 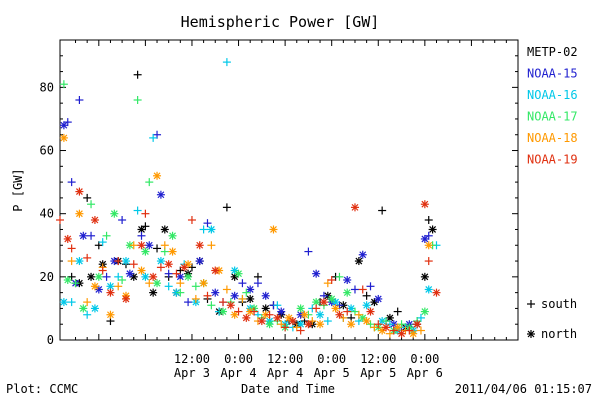 What do you see at coordinates (285, 373) in the screenshot?
I see `x-tick-date: Apr 4` at bounding box center [285, 373].